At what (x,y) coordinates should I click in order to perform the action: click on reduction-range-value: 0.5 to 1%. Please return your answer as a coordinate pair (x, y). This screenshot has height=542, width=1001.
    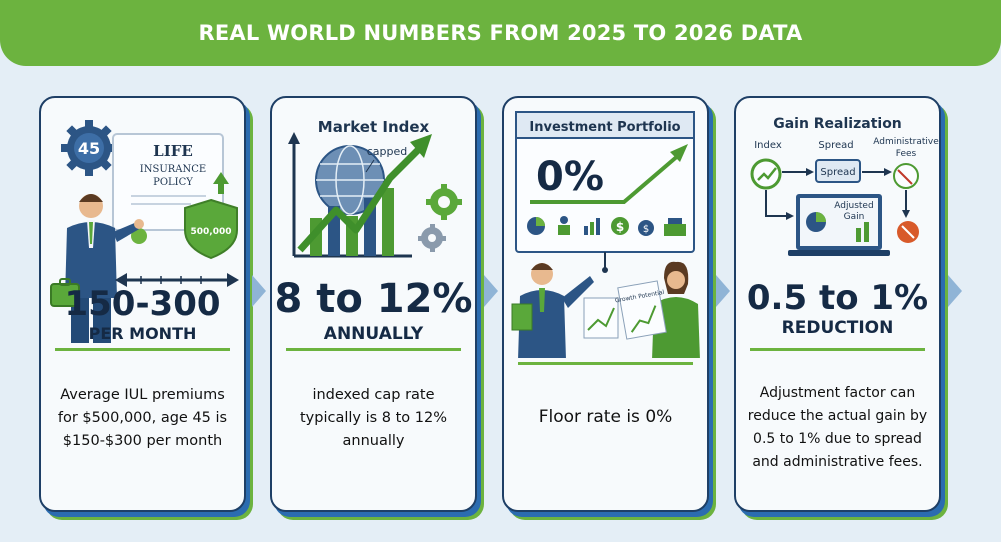
    Looking at the image, I should click on (837, 298).